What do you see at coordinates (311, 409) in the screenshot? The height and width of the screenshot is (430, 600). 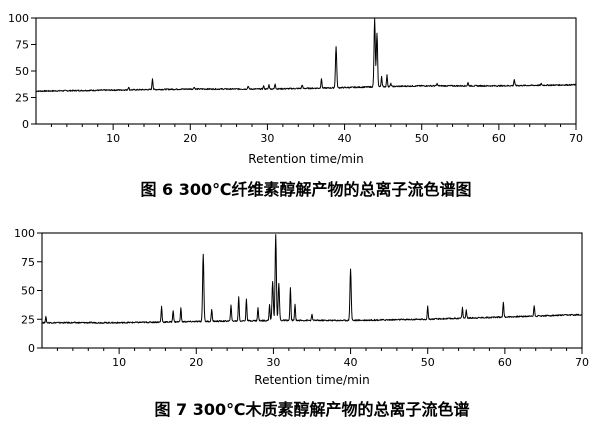 I see `figure-caption: 图 7 300℃木质素醇解产物的总离子流色谱` at bounding box center [311, 409].